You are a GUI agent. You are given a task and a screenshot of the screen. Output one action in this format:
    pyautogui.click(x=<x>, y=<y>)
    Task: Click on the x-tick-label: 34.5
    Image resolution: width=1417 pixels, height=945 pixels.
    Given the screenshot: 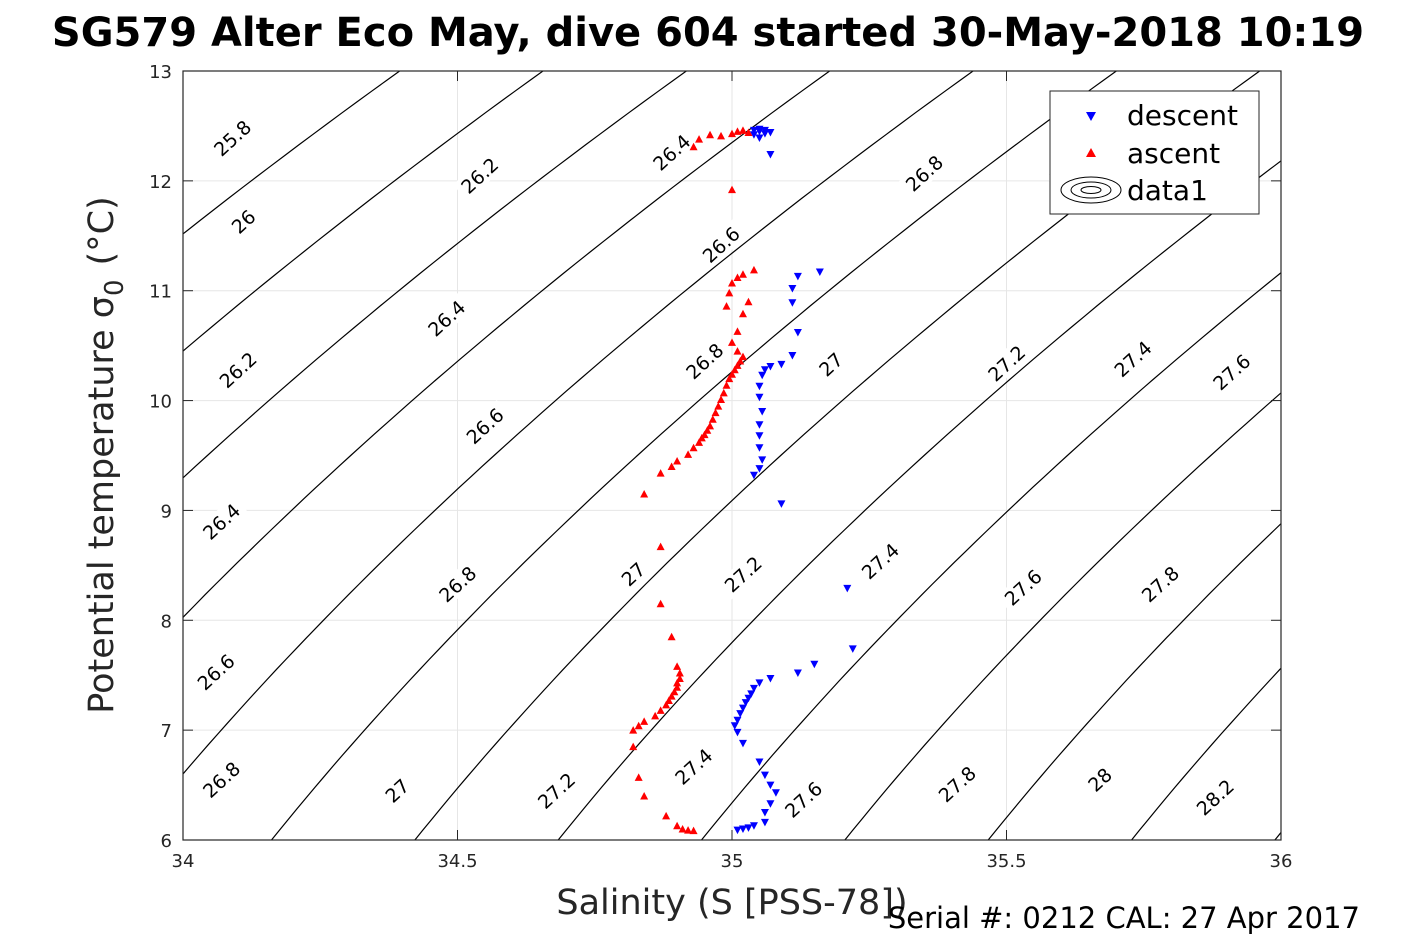 What is the action you would take?
    pyautogui.click(x=457, y=861)
    